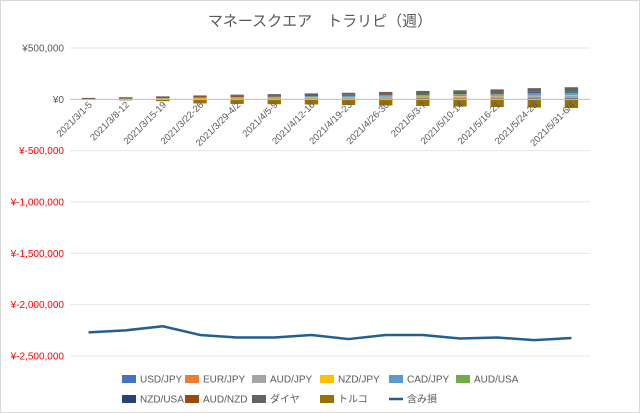  I want to click on y-tick-label: ¥-1,000,000, so click(37, 203).